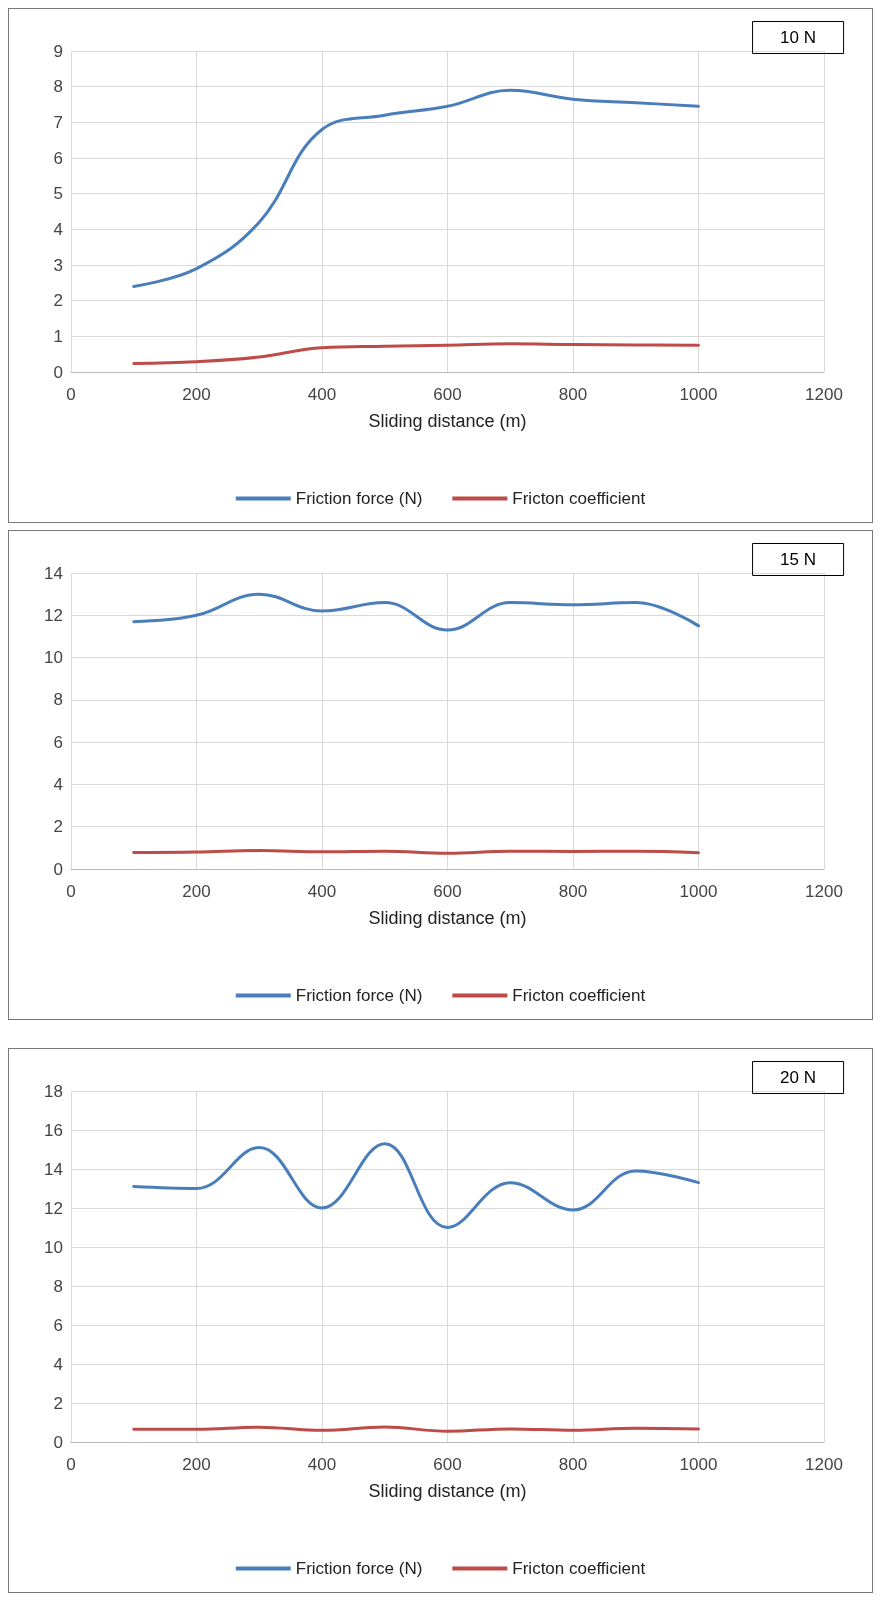  Describe the element at coordinates (798, 37) in the screenshot. I see `text: 10 N` at that location.